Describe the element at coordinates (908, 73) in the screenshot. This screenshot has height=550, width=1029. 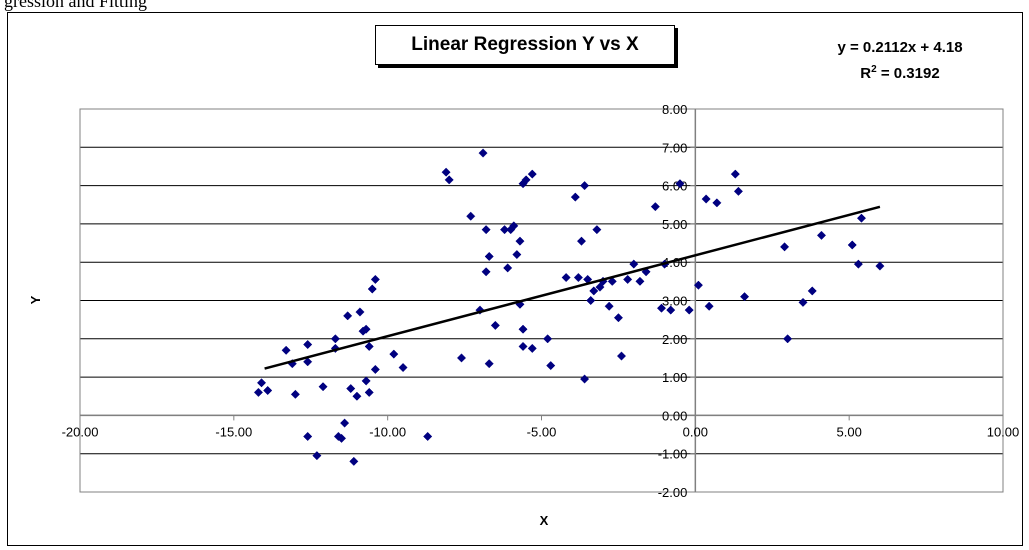
I see `r-squared-value: = 0.3192` at that location.